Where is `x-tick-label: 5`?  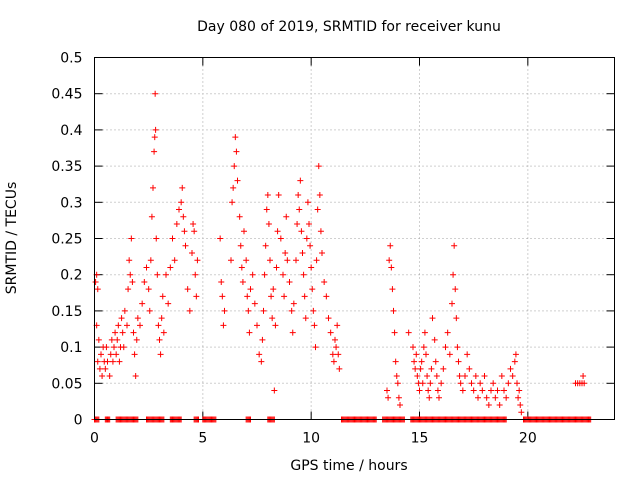
x-tick-label: 5 is located at coordinates (202, 439).